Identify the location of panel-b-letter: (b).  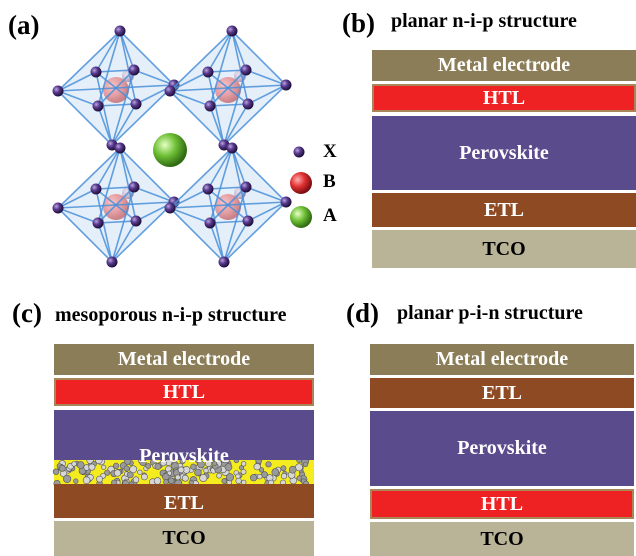
(358, 23).